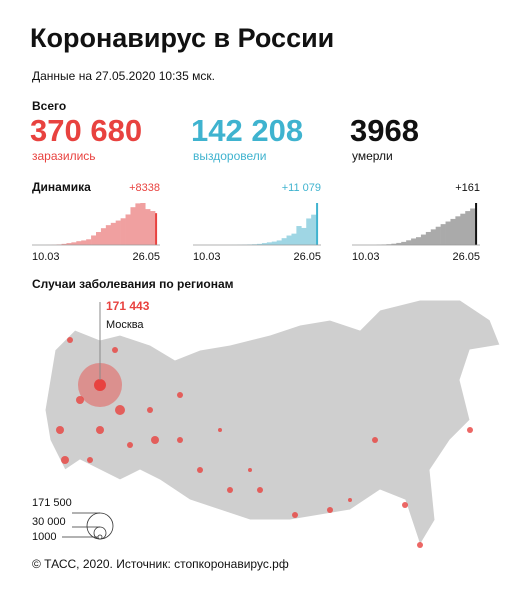 The height and width of the screenshot is (605, 512). I want to click on legend-label: 30 000, so click(49, 522).